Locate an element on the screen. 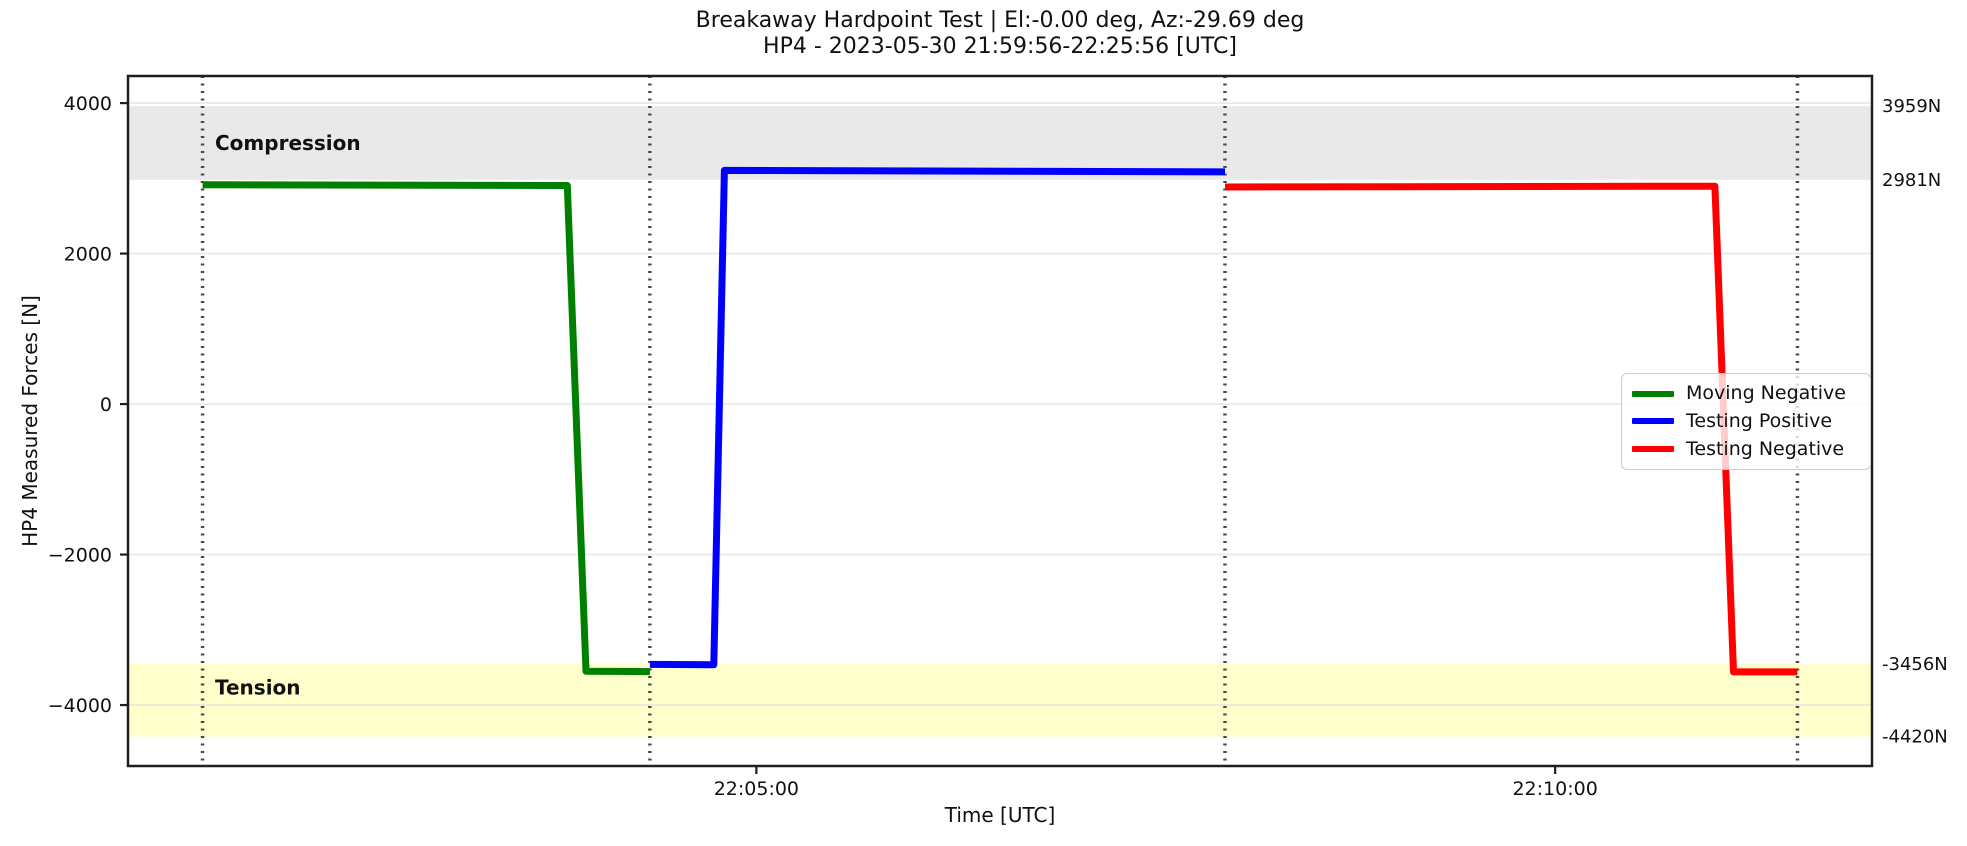 This screenshot has width=1967, height=846. chart-title-line2: HP4 - 2023-05-30 21:59:56-22:25:56 [UTC] is located at coordinates (1000, 46).